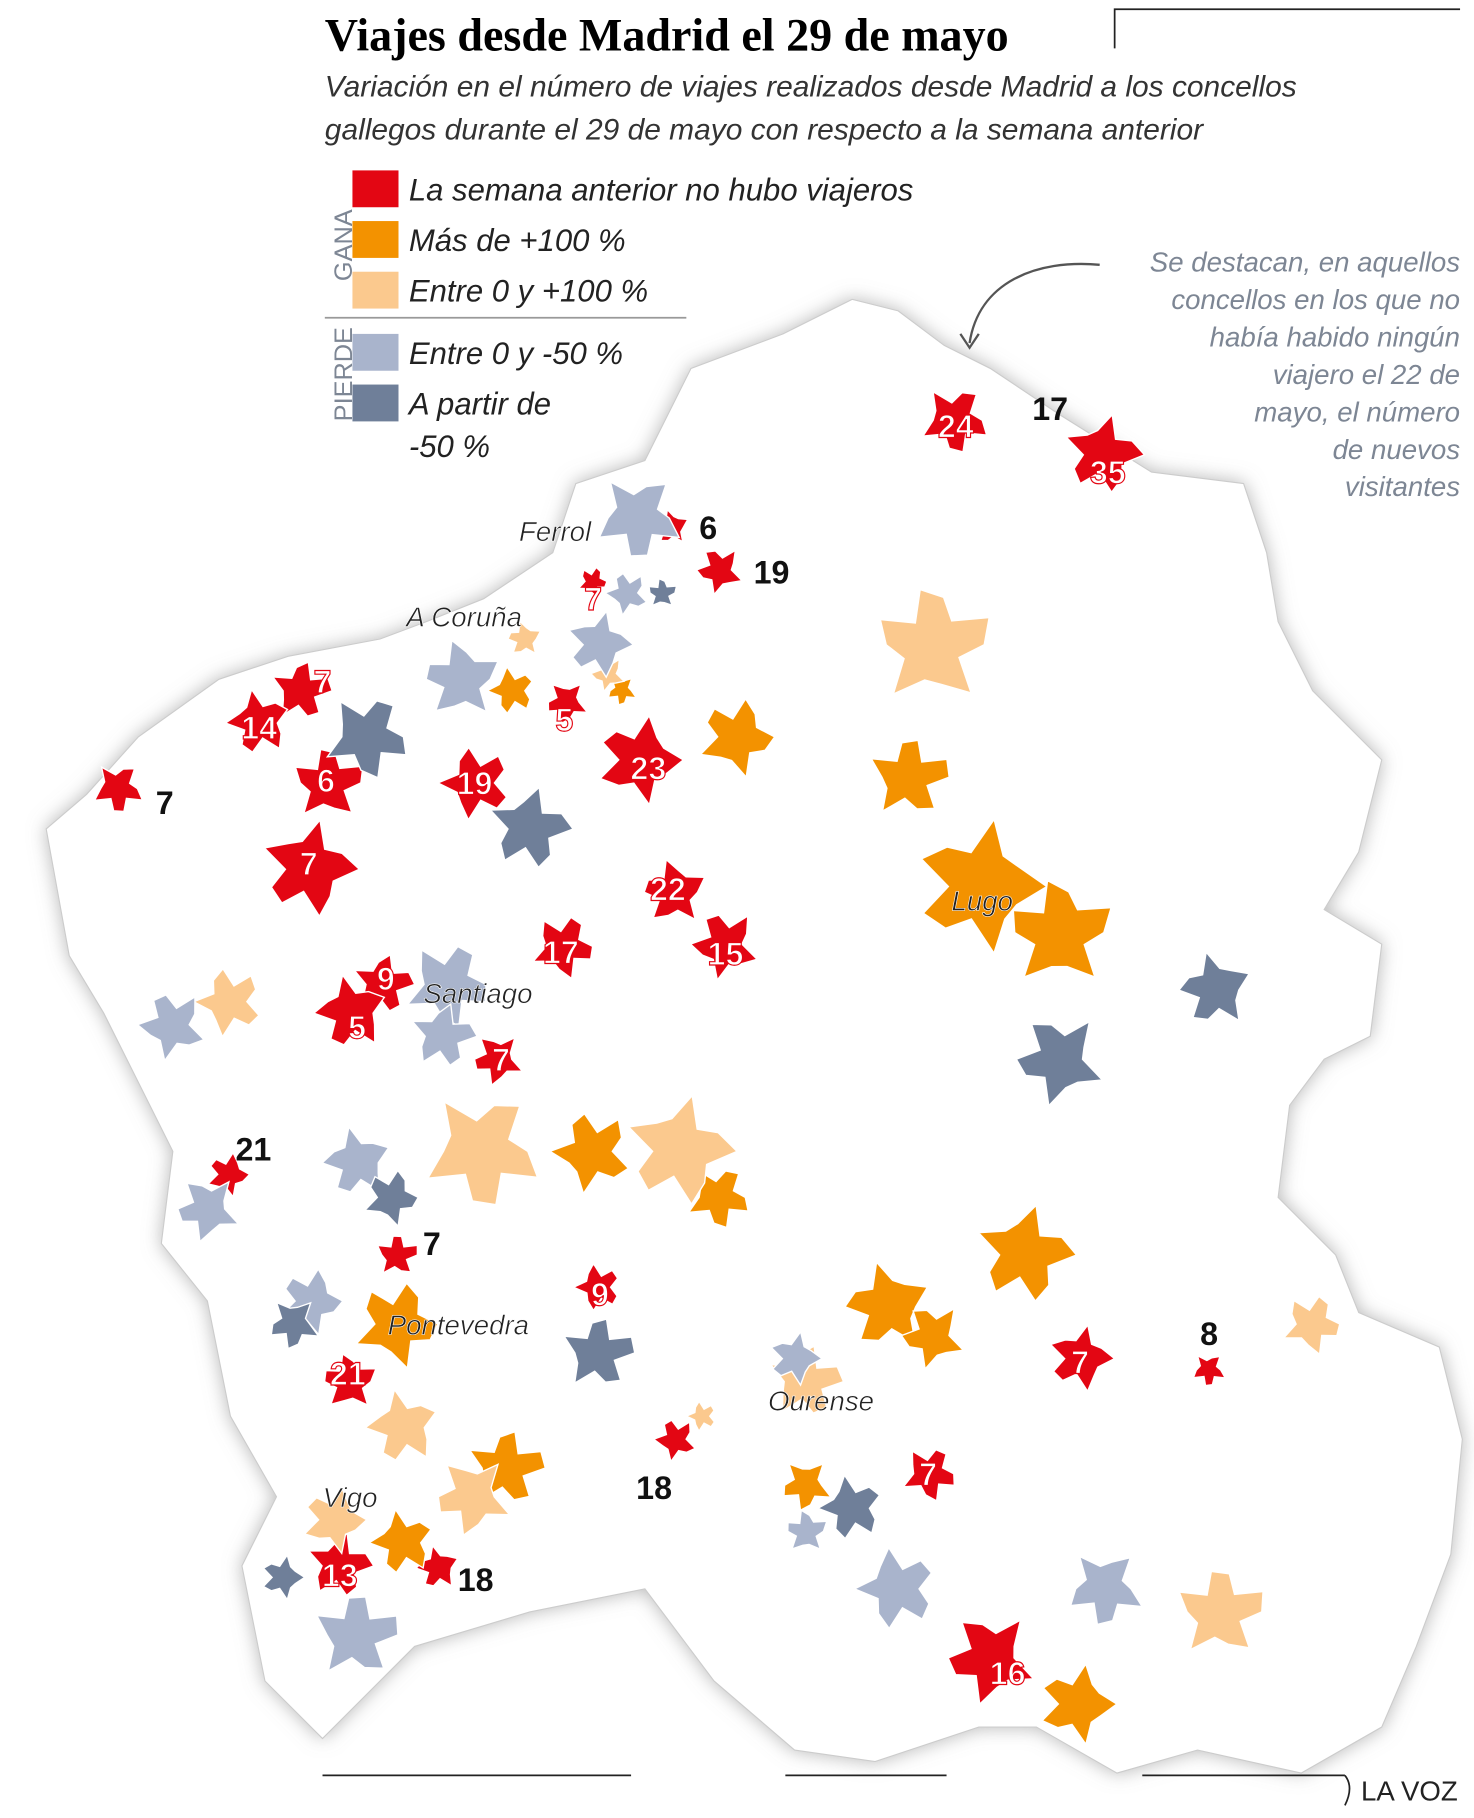 The width and height of the screenshot is (1474, 1818). I want to click on annotation-line: viajero el 22 de, so click(1366, 374).